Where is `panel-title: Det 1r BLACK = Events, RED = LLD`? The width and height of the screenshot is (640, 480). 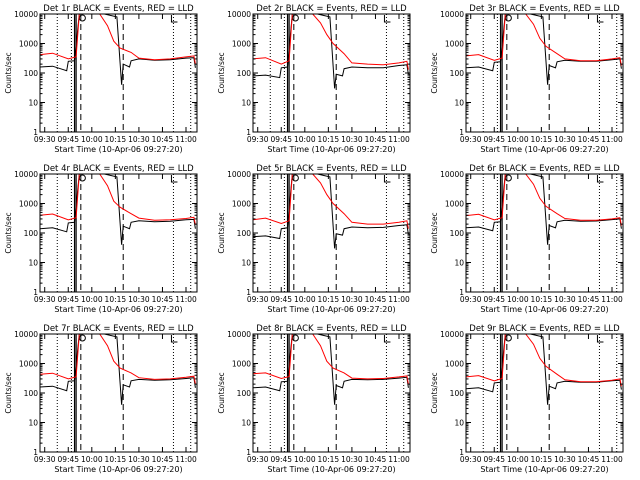
panel-title: Det 1r BLACK = Events, RED = LLD is located at coordinates (118, 9).